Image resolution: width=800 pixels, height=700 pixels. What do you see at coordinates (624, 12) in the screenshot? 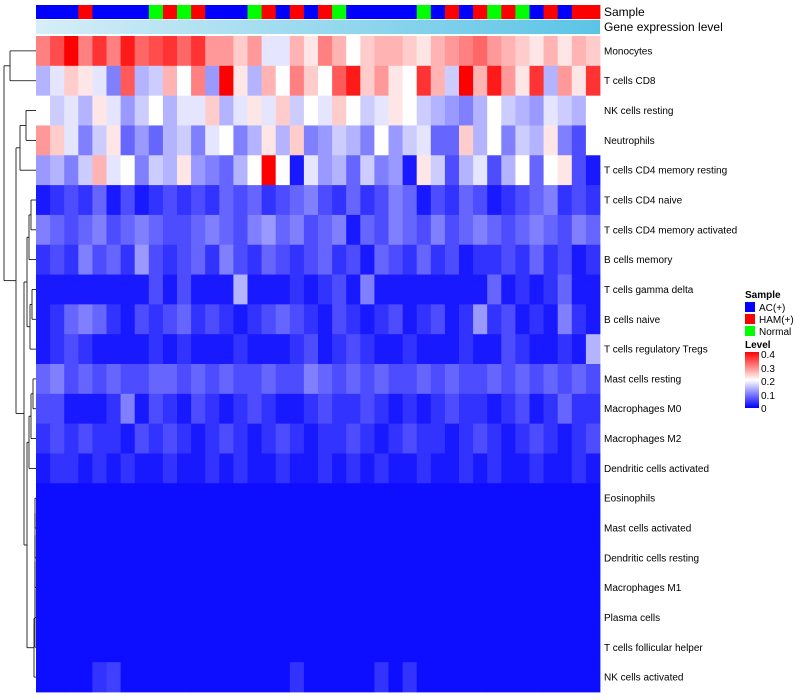
I see `sample-annotation-label: Sample` at bounding box center [624, 12].